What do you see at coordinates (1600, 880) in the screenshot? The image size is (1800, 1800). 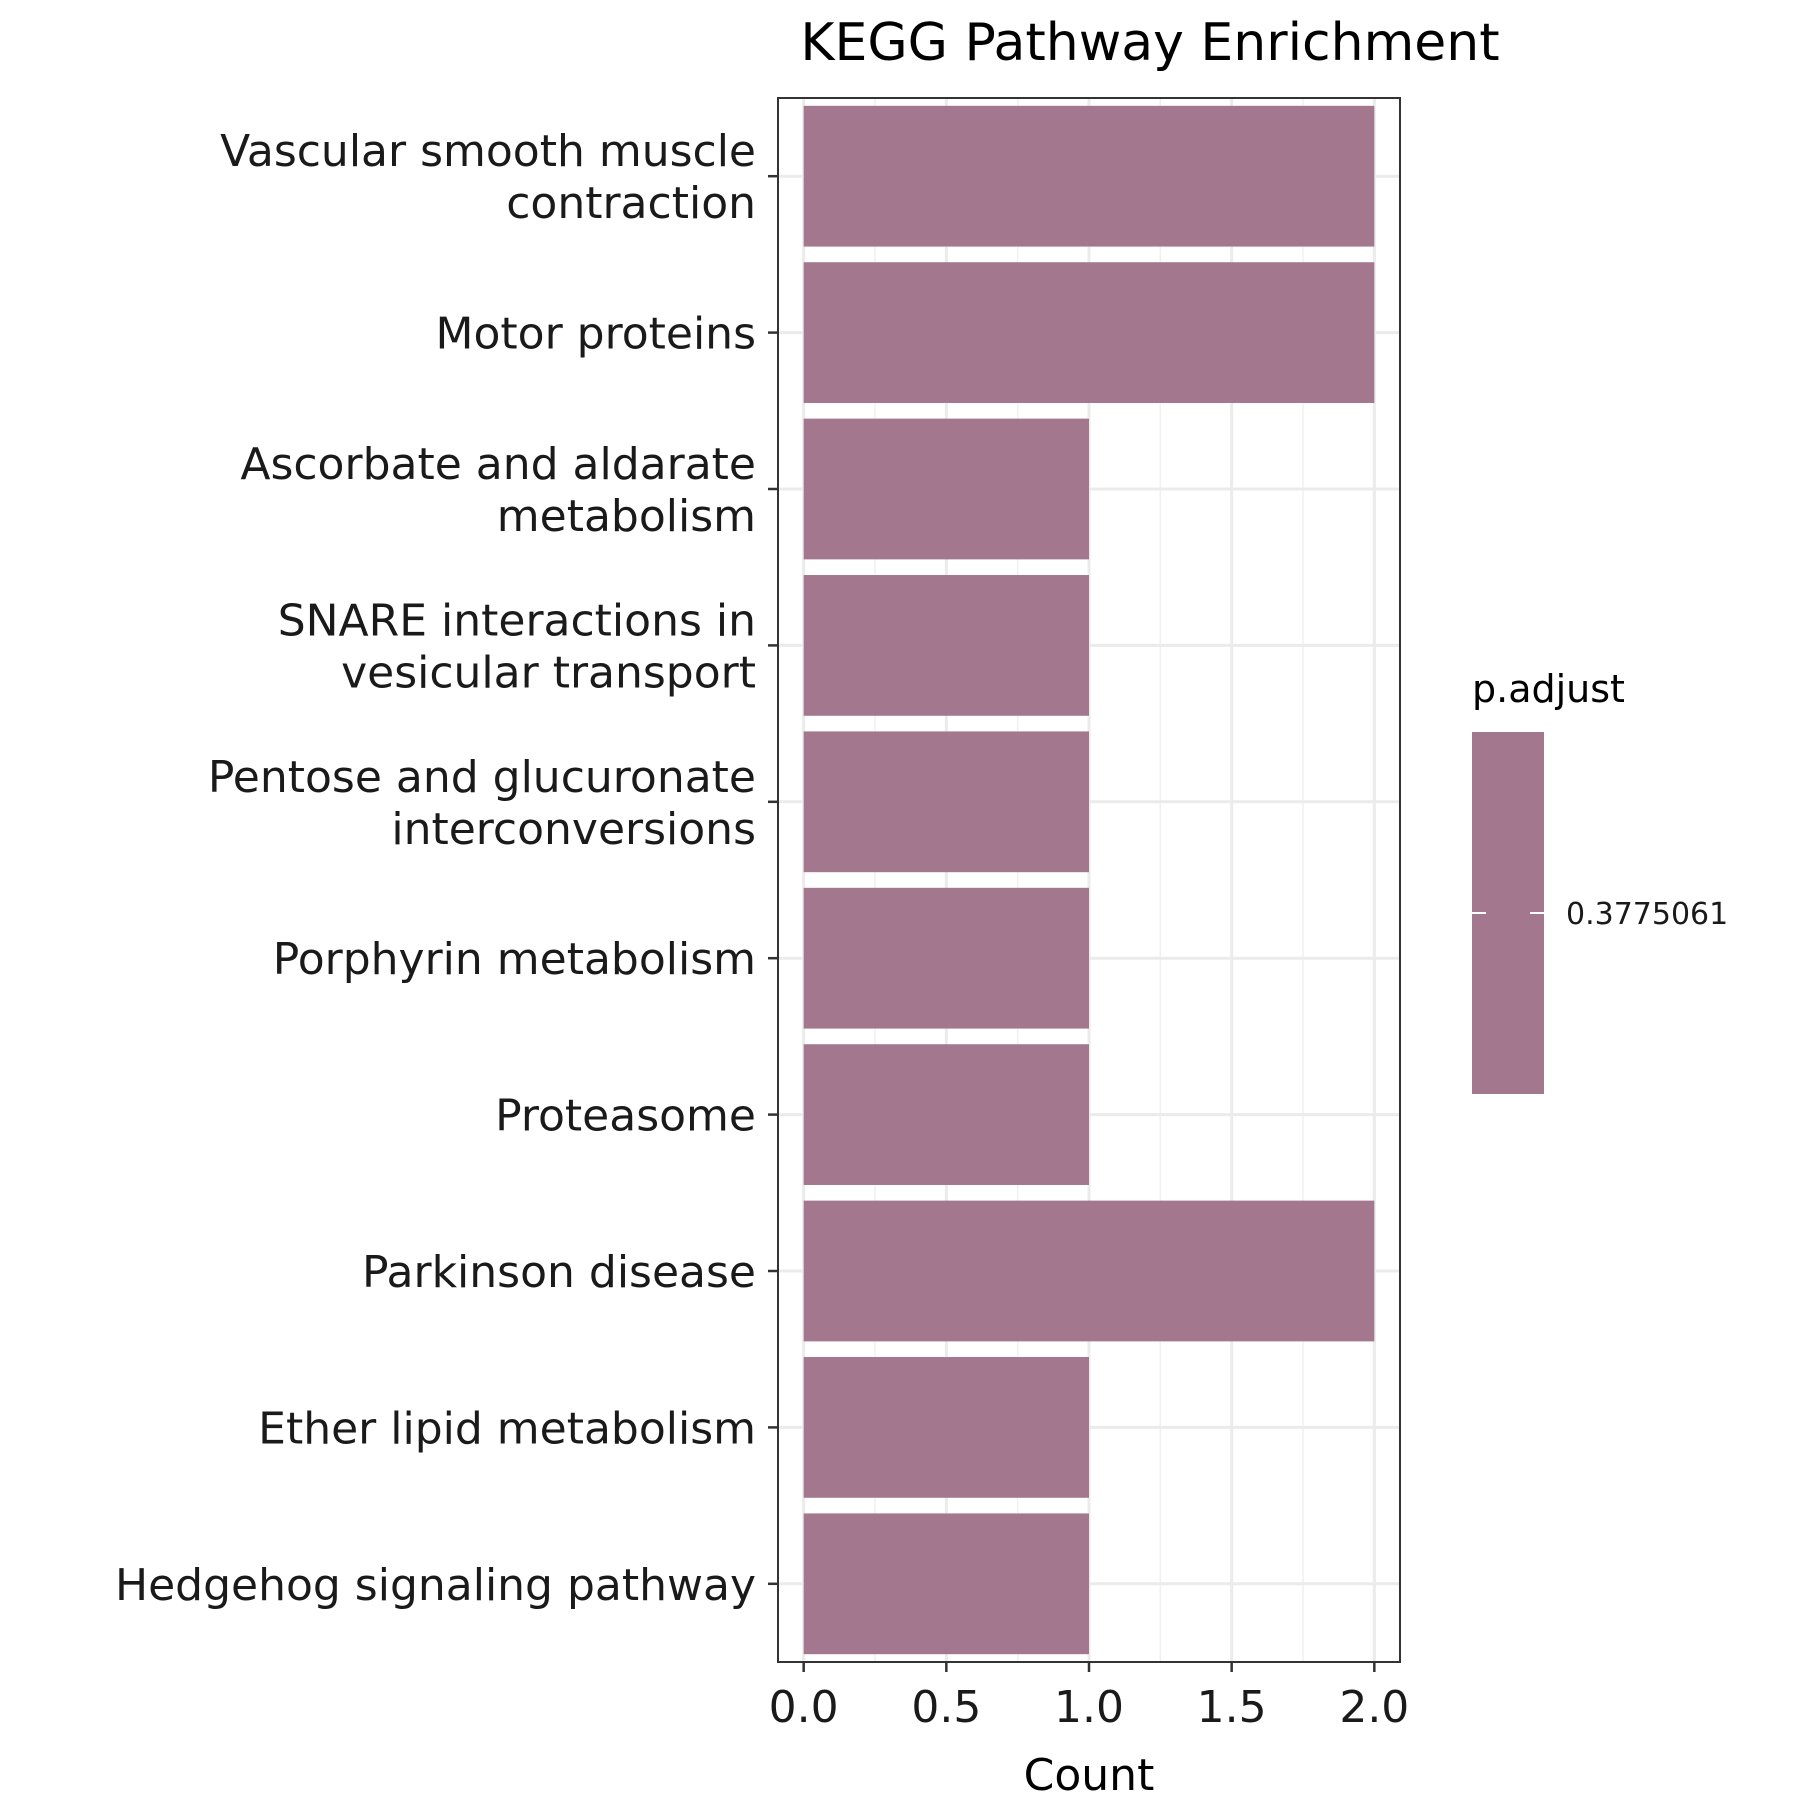 I see `legend: p.adjust 0.3775061` at bounding box center [1600, 880].